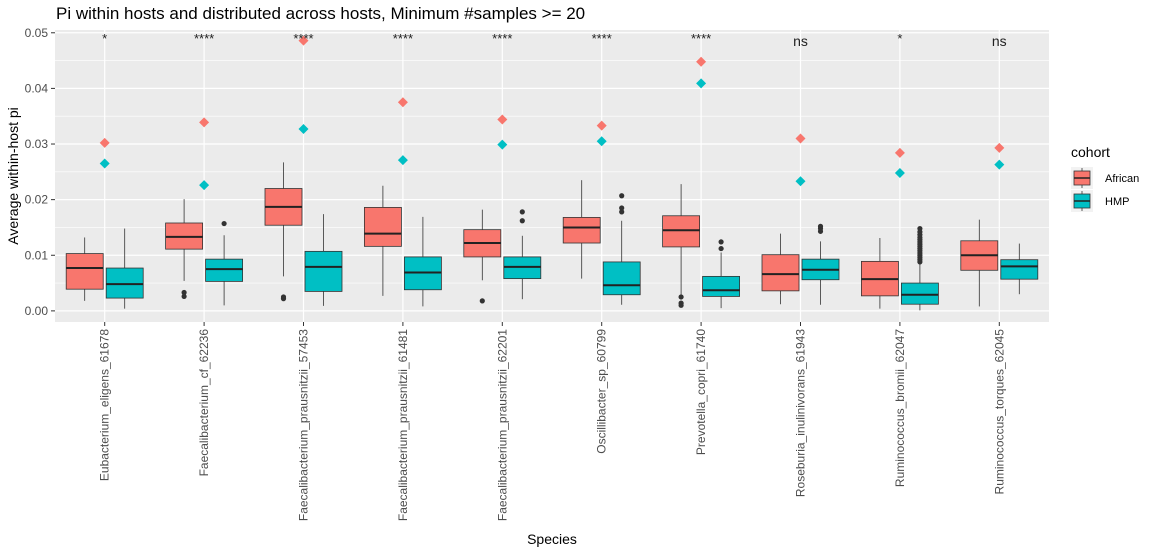 The image size is (1157, 554). What do you see at coordinates (602, 391) in the screenshot?
I see `x-tick-label: Oscillibacter_sp_60799` at bounding box center [602, 391].